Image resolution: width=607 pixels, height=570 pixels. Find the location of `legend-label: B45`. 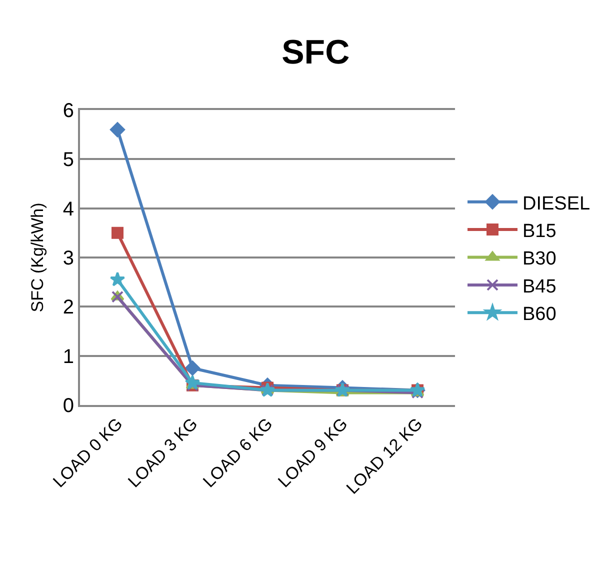

legend-label: B45 is located at coordinates (539, 287).